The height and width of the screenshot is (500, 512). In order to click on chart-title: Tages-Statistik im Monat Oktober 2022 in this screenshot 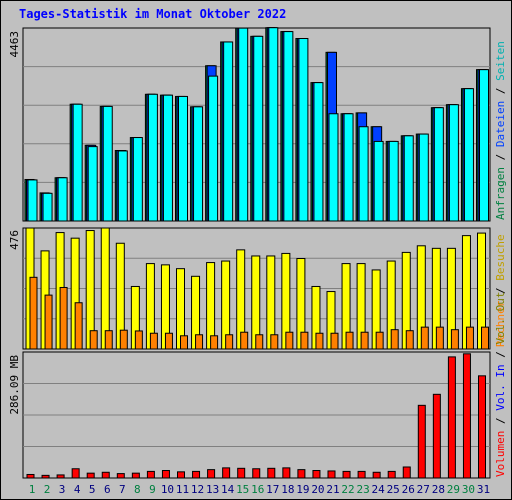, I will do `click(153, 14)`.